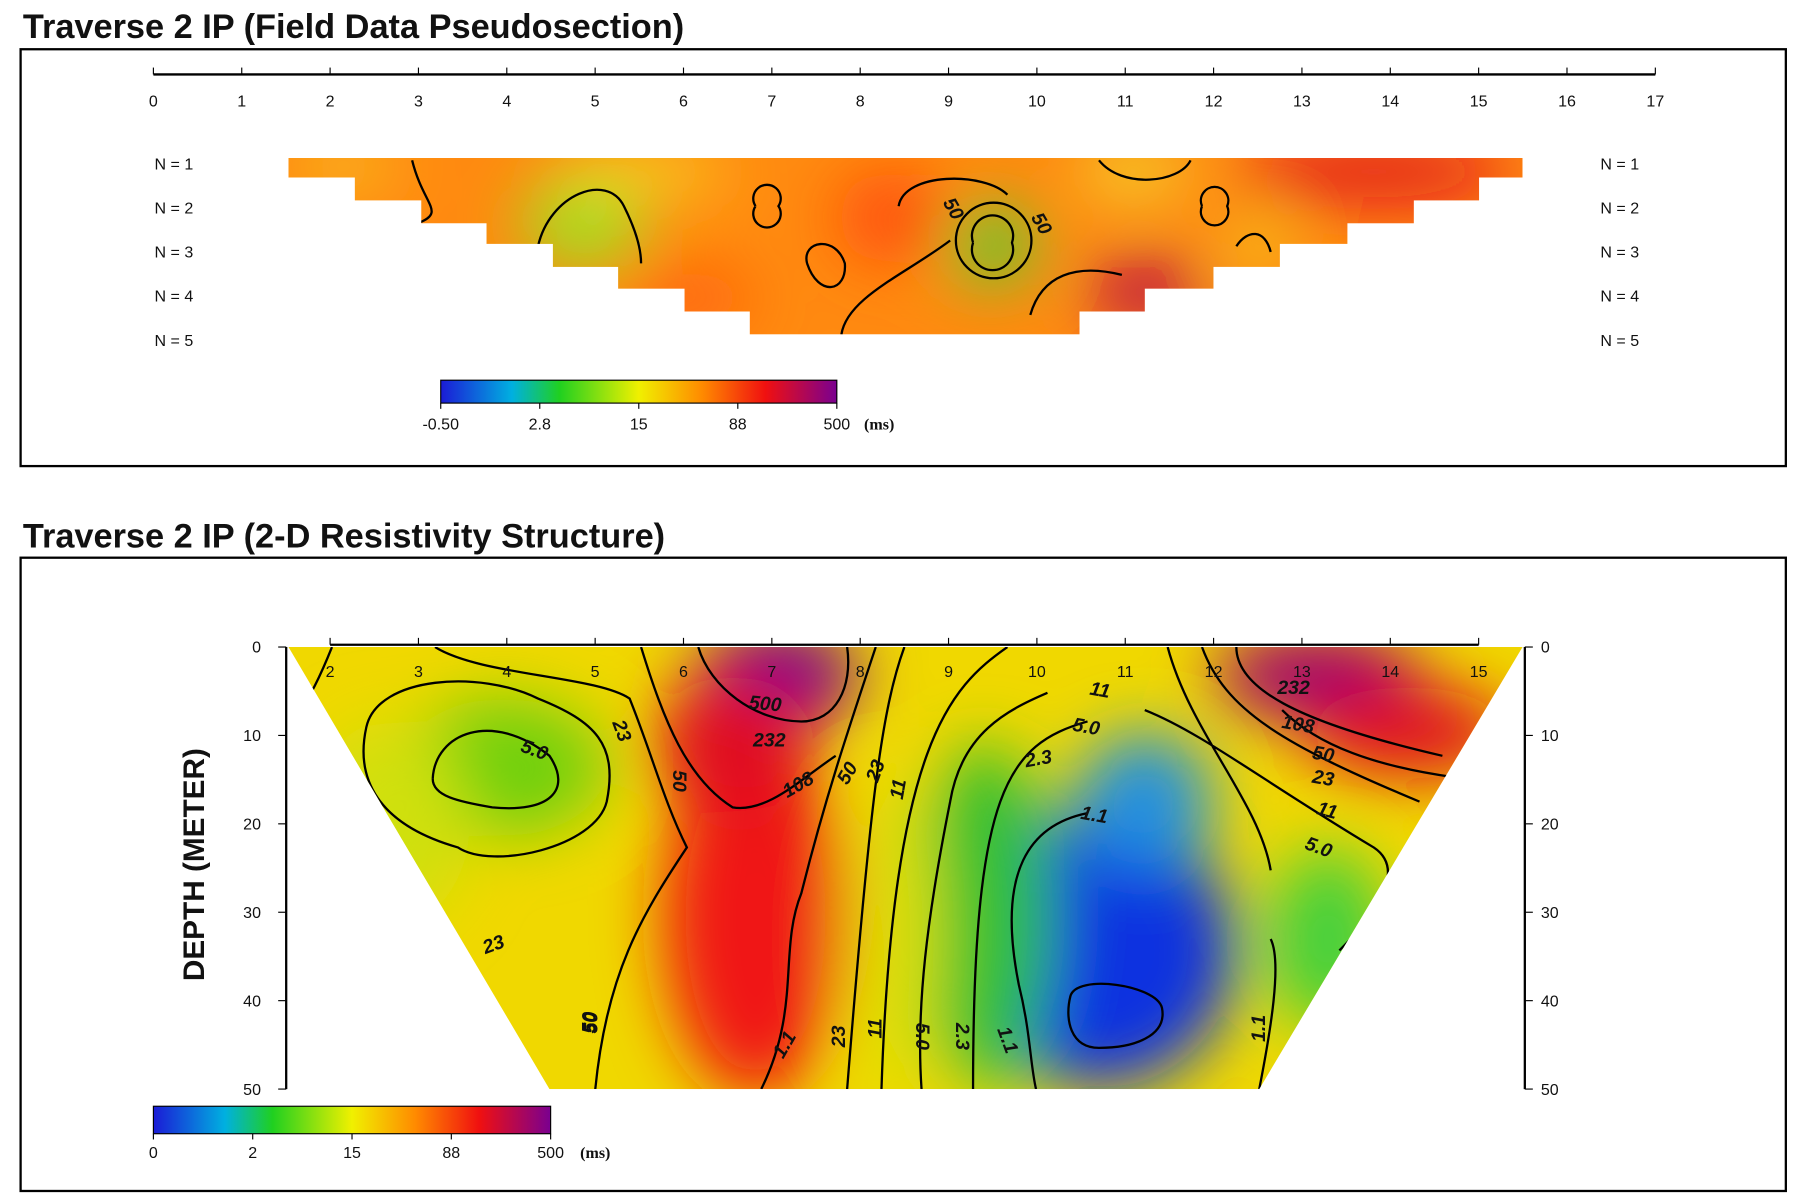 Image resolution: width=1795 pixels, height=1199 pixels. What do you see at coordinates (1655, 101) in the screenshot?
I see `x-tick-label: 17` at bounding box center [1655, 101].